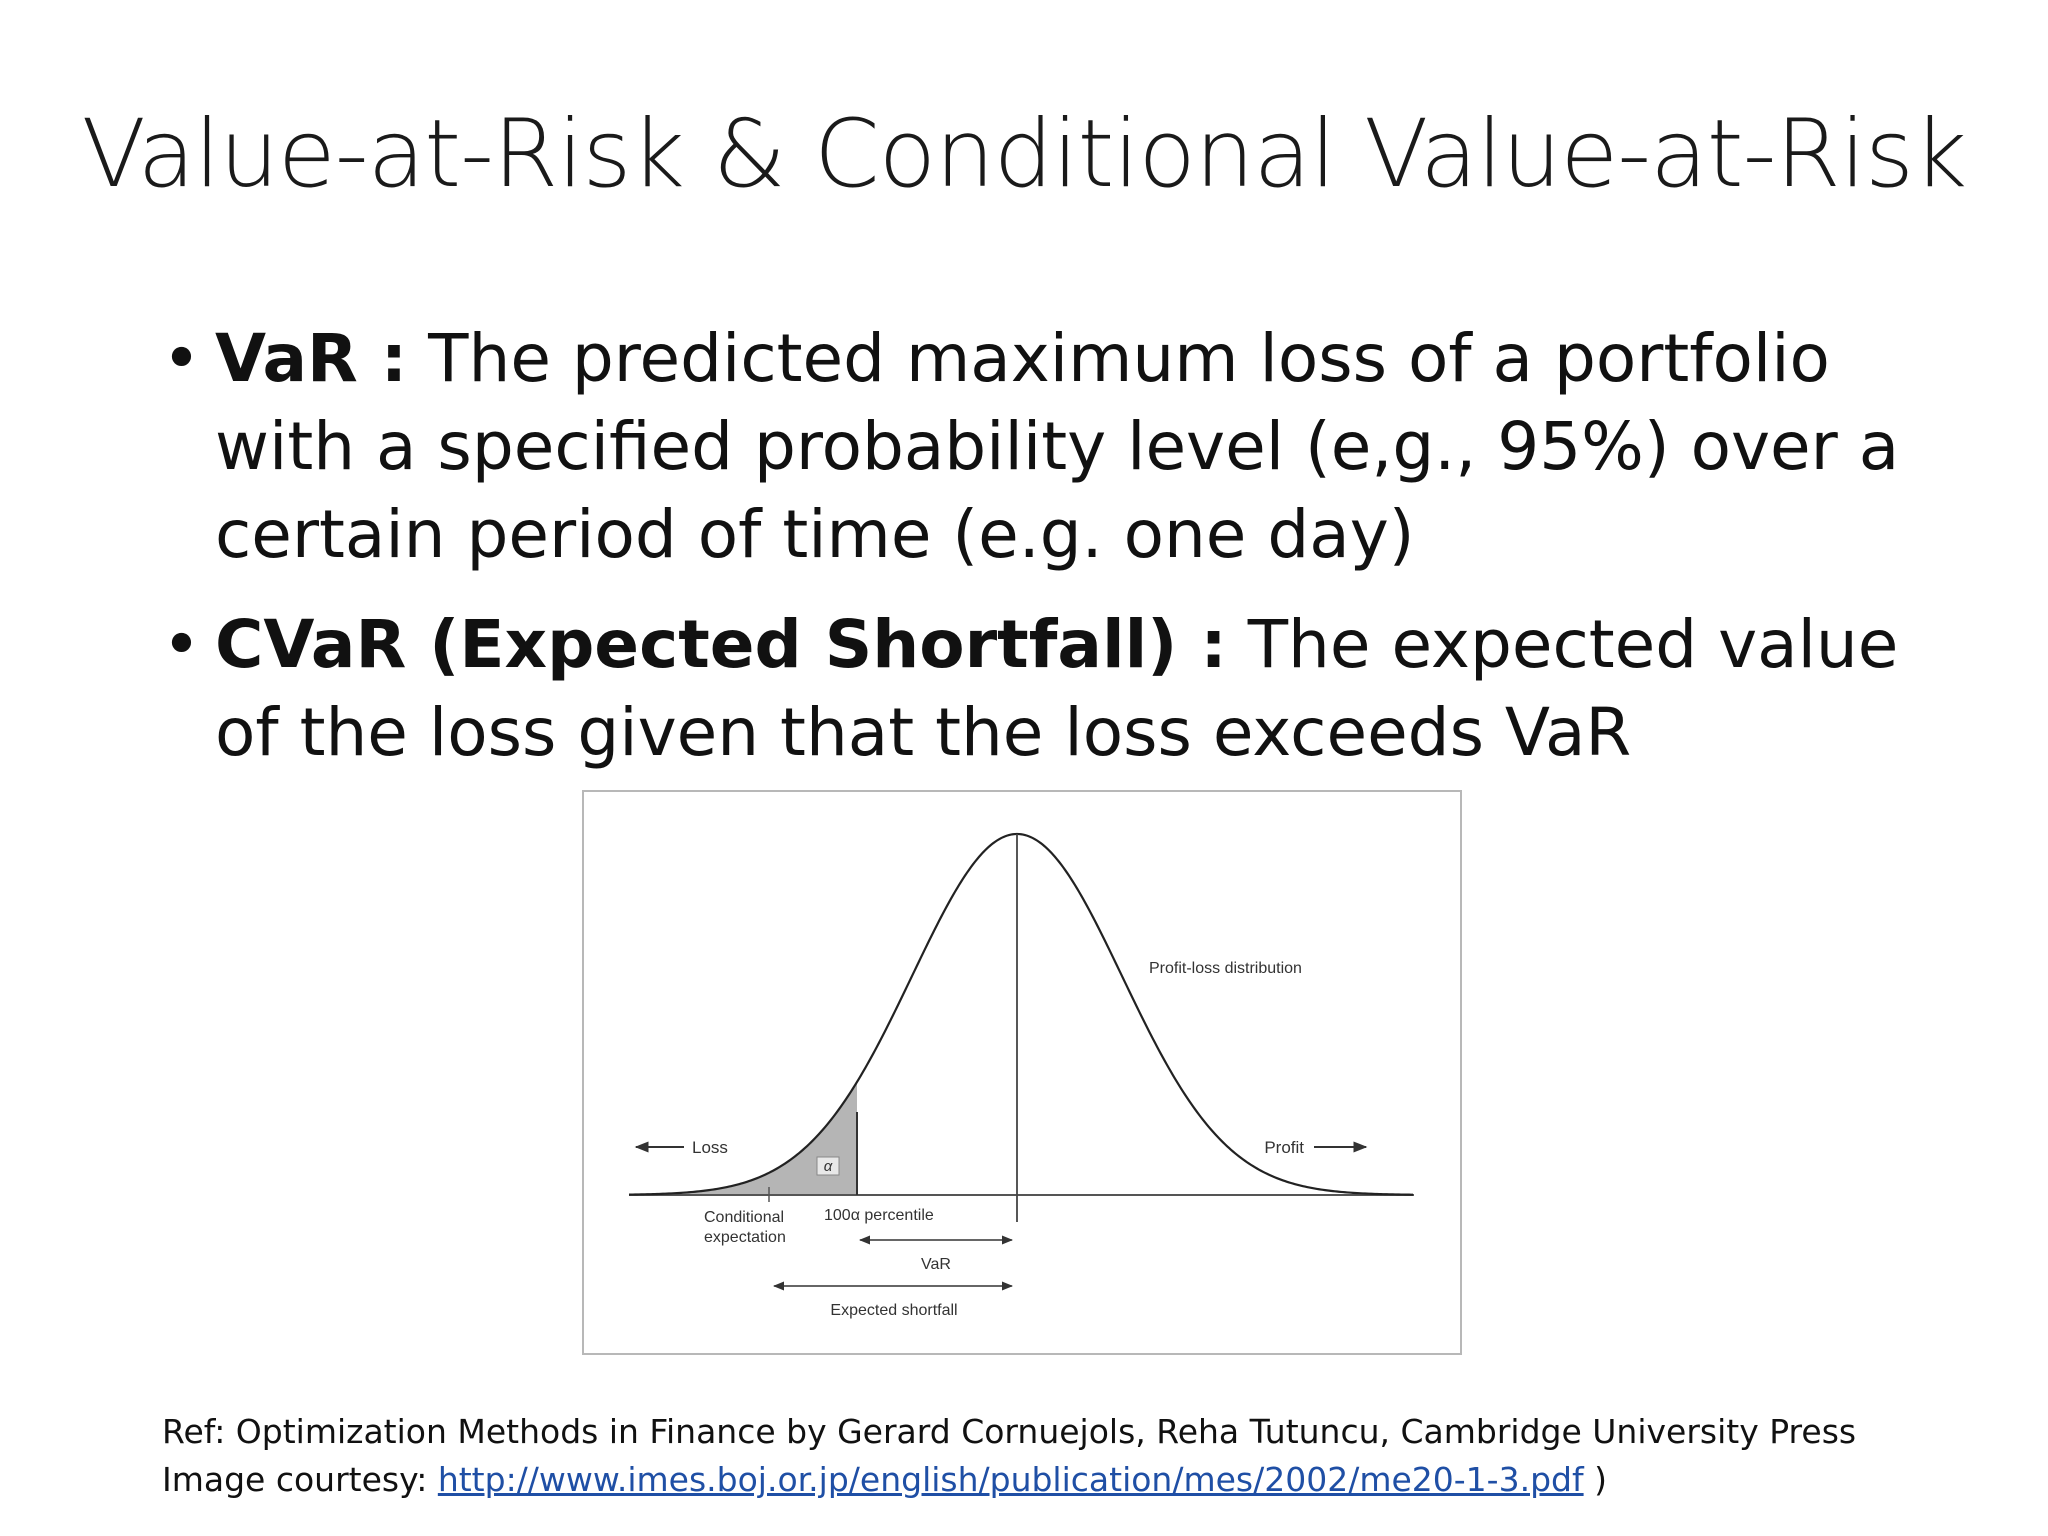 The image size is (2048, 1536). I want to click on alpha-label-box, so click(828, 1166).